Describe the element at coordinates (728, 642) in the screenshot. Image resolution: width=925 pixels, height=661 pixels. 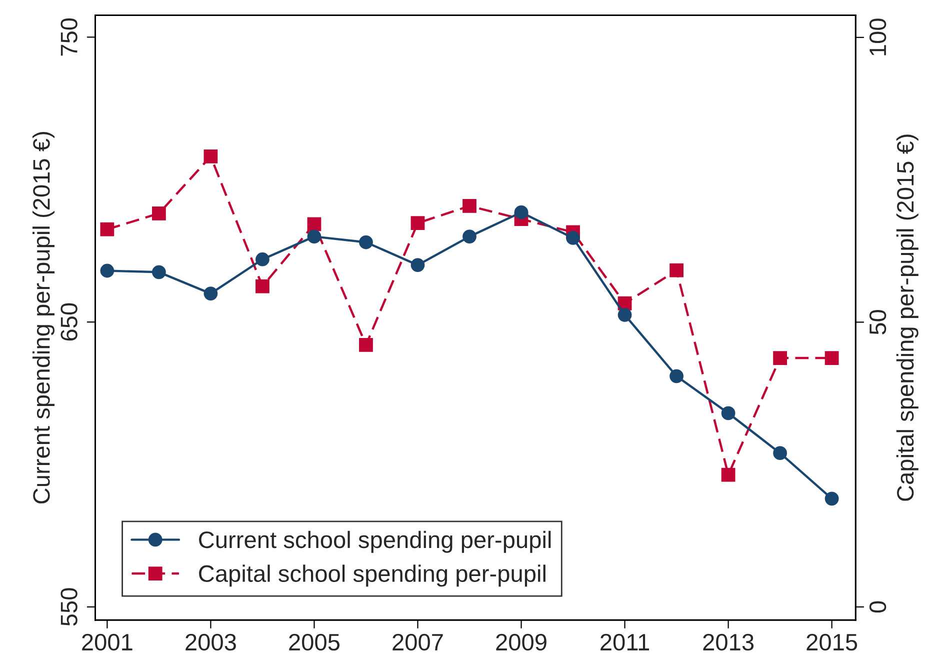
I see `x-tick-label: 2013` at that location.